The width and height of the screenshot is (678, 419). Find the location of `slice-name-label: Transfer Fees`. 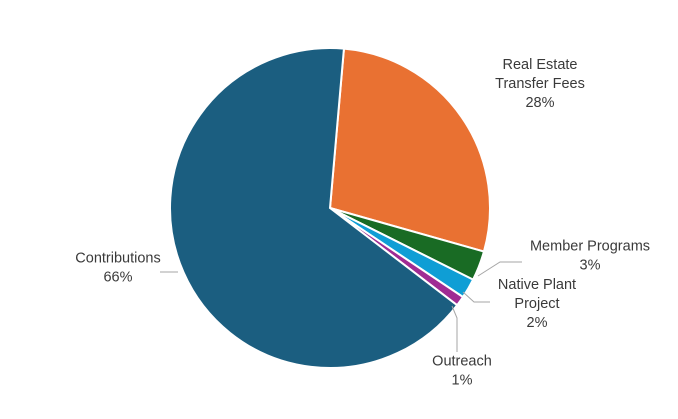

slice-name-label: Transfer Fees is located at coordinates (540, 84).